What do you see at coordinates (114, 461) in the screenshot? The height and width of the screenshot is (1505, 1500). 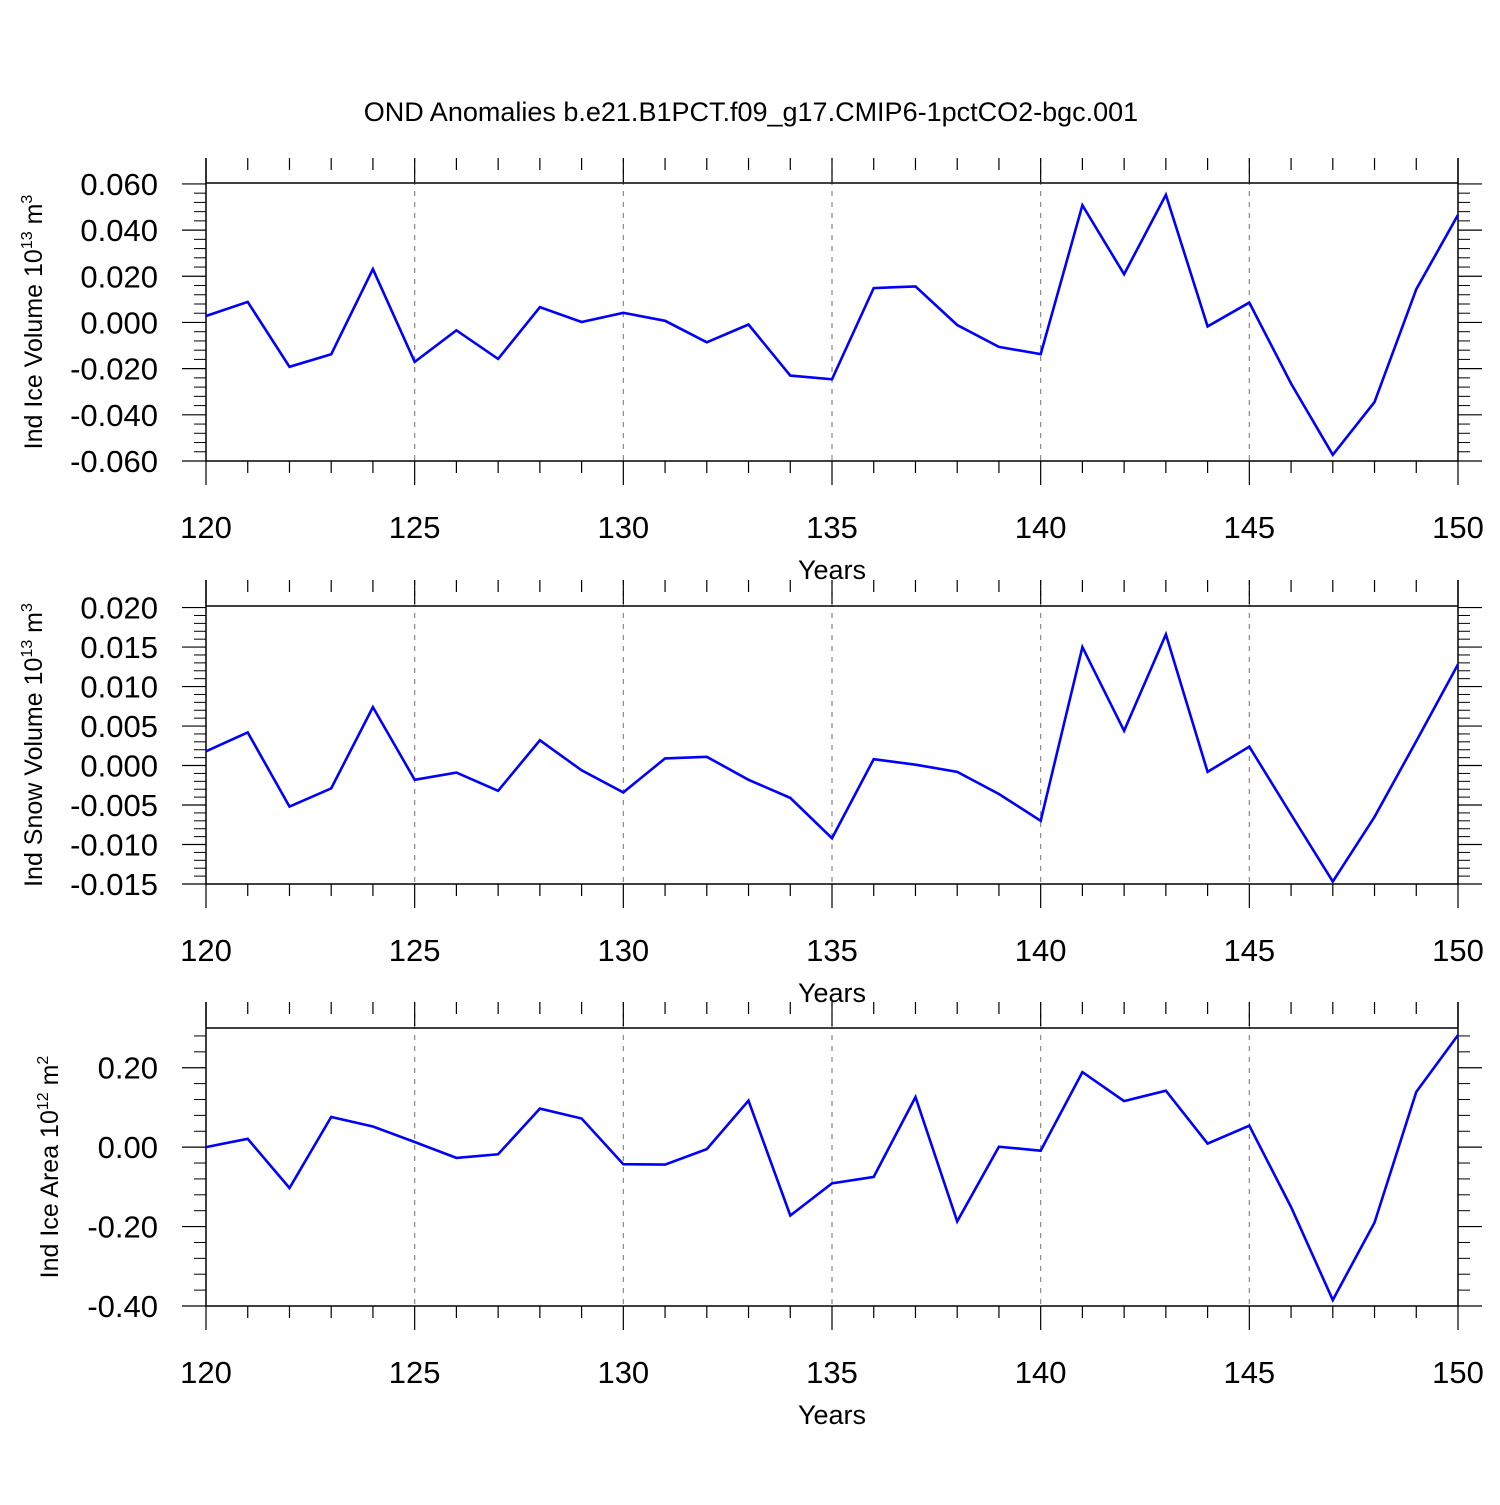 I see `y-tick-label: -0.060` at bounding box center [114, 461].